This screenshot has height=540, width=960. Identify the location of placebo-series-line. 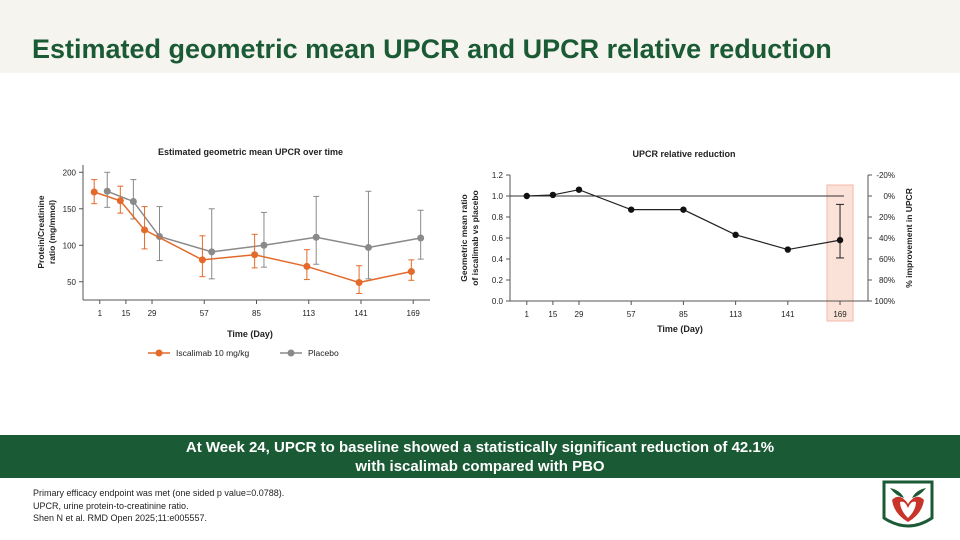
(263, 221).